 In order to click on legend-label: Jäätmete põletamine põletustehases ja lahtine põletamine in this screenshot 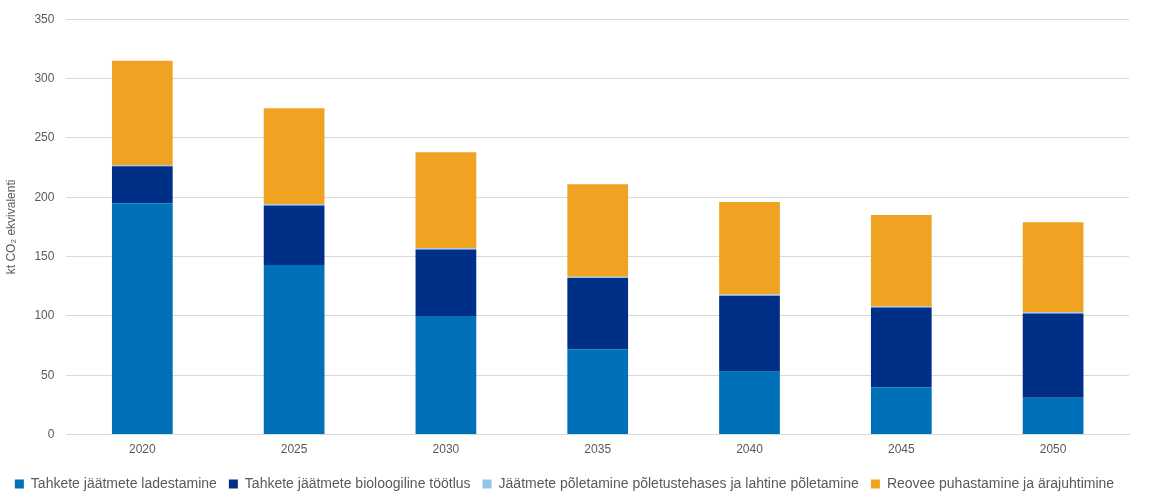, I will do `click(679, 482)`.